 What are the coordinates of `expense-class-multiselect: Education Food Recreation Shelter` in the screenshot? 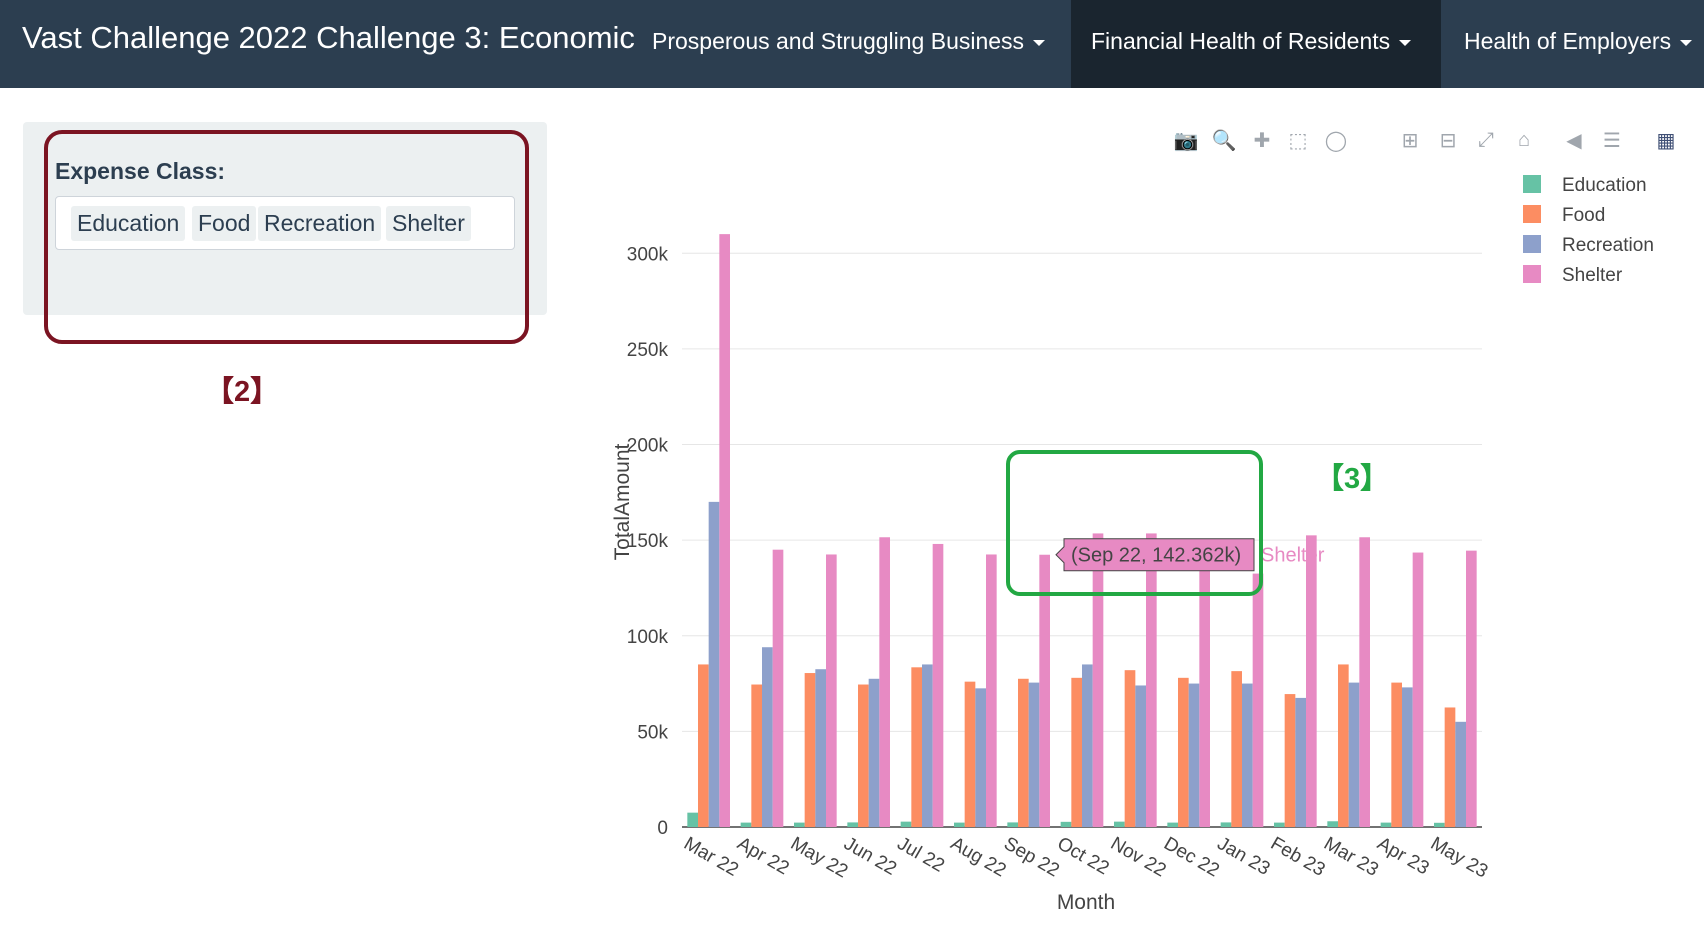 It's located at (285, 223).